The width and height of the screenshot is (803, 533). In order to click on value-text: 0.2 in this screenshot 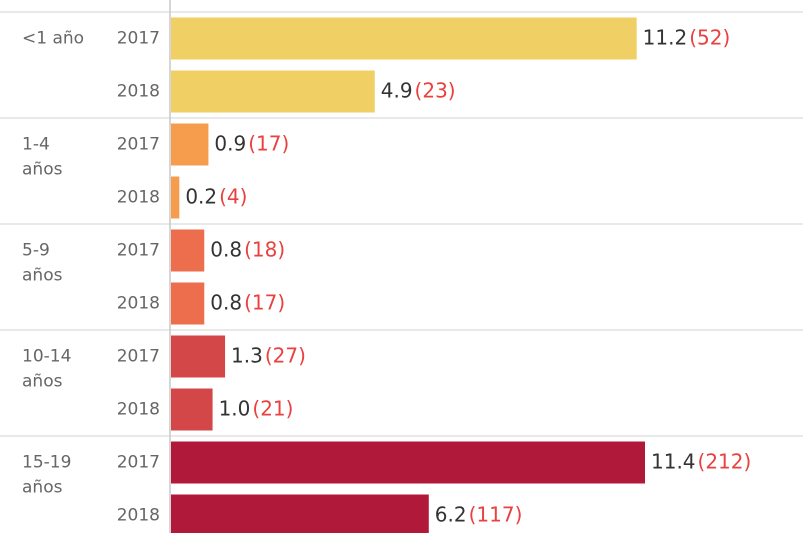, I will do `click(201, 196)`.